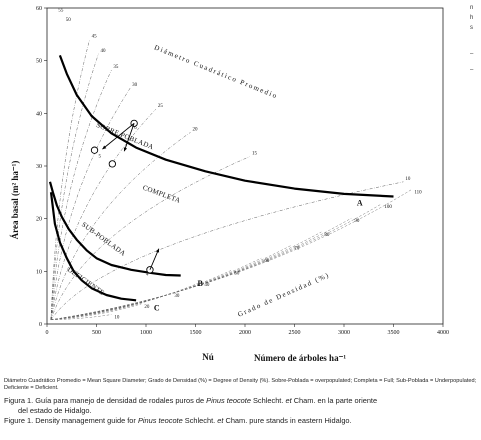  Describe the element at coordinates (147, 307) in the screenshot. I see `density-edge-label: 20` at that location.